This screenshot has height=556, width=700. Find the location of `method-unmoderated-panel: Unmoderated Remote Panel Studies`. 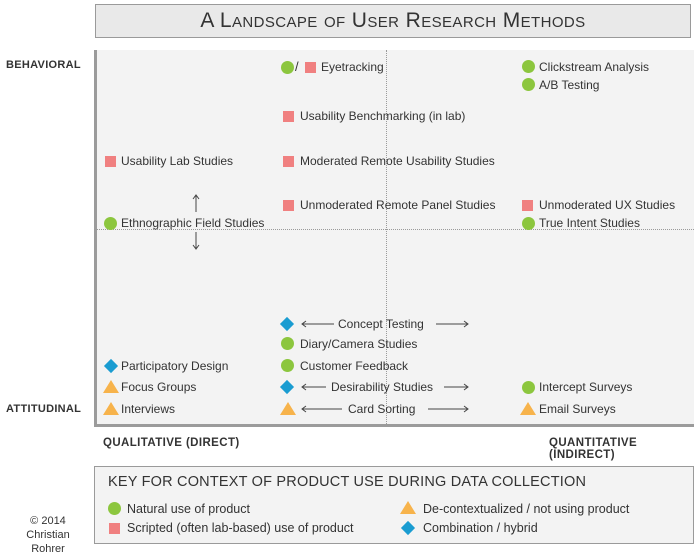

method-unmoderated-panel: Unmoderated Remote Panel Studies is located at coordinates (398, 205).